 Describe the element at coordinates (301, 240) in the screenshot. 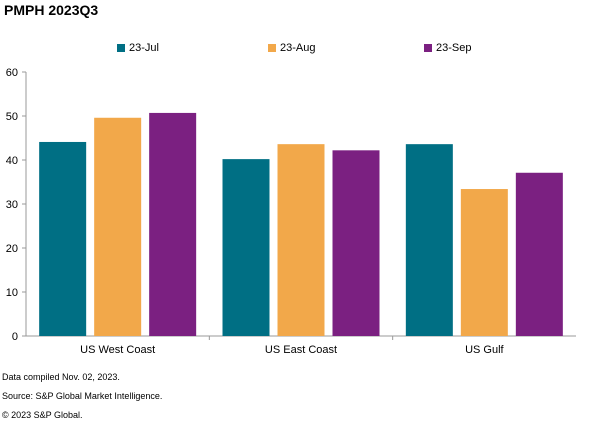

I see `bar-23-aug-us-east-coast` at that location.